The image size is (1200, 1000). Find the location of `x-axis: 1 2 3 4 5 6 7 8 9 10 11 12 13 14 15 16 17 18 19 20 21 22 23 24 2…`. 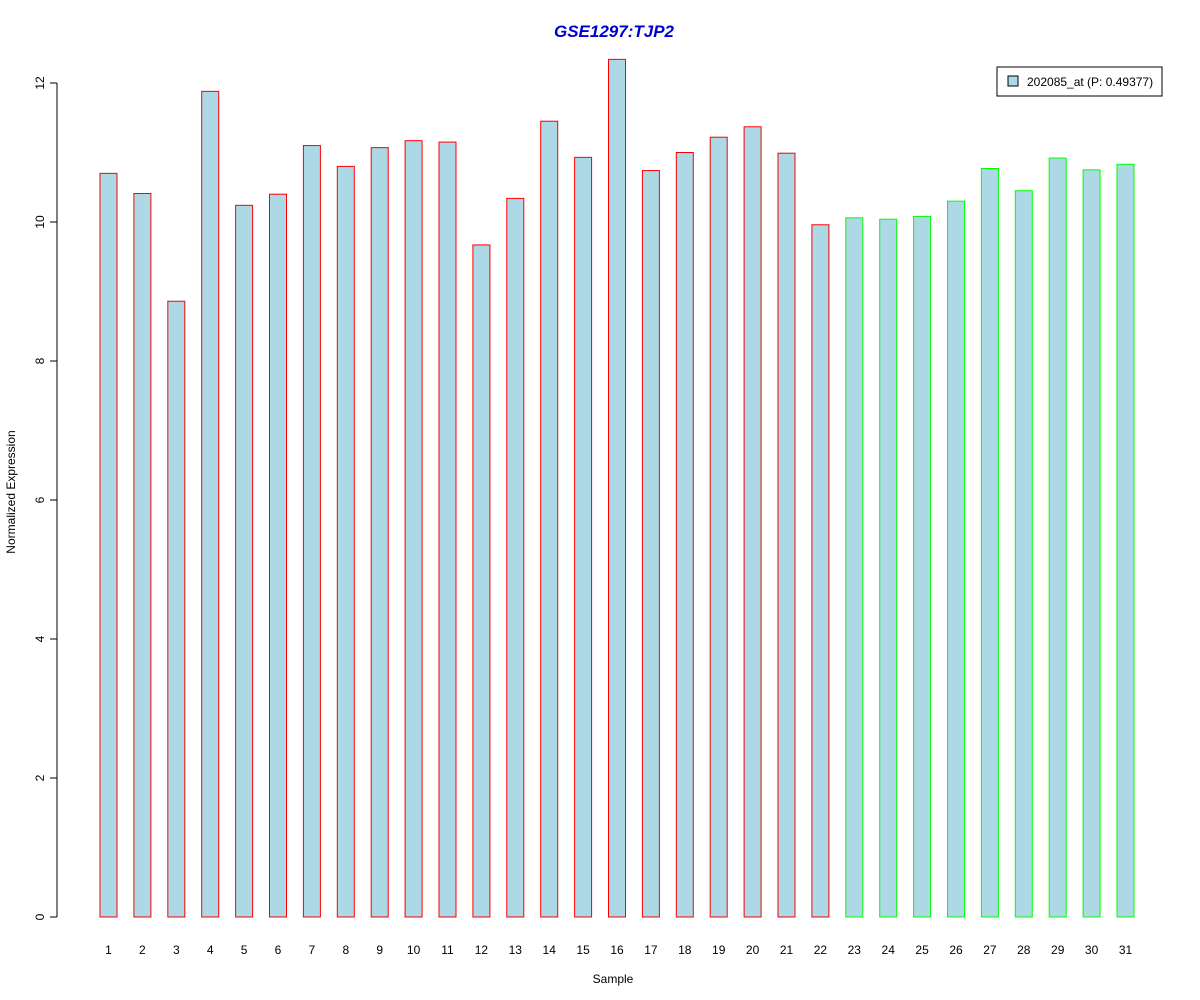

x-axis: 1 2 3 4 5 6 7 8 9 10 11 12 13 14 15 16 17 18 19 20 21 22 23 24 2… is located at coordinates (618, 950).